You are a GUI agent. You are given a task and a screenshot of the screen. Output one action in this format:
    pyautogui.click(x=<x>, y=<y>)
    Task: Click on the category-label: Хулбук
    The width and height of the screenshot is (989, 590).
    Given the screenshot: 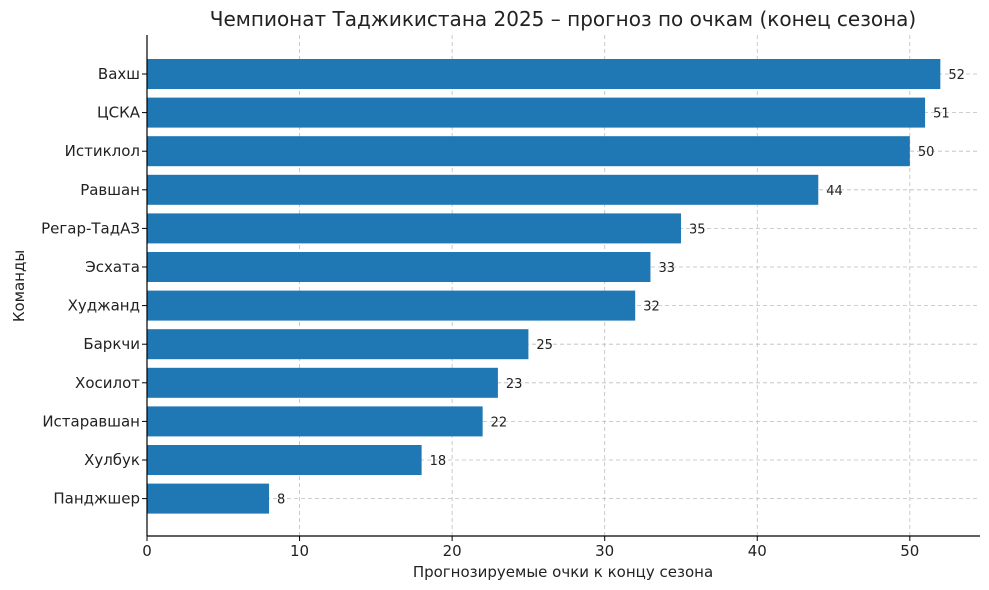 What is the action you would take?
    pyautogui.click(x=112, y=460)
    